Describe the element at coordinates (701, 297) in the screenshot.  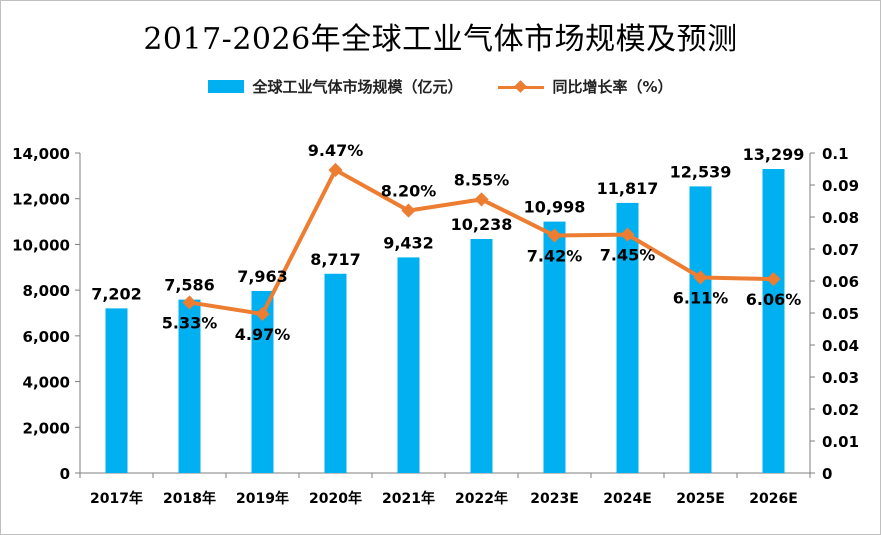
I see `growth-rate-data-label: 6.11%` at that location.